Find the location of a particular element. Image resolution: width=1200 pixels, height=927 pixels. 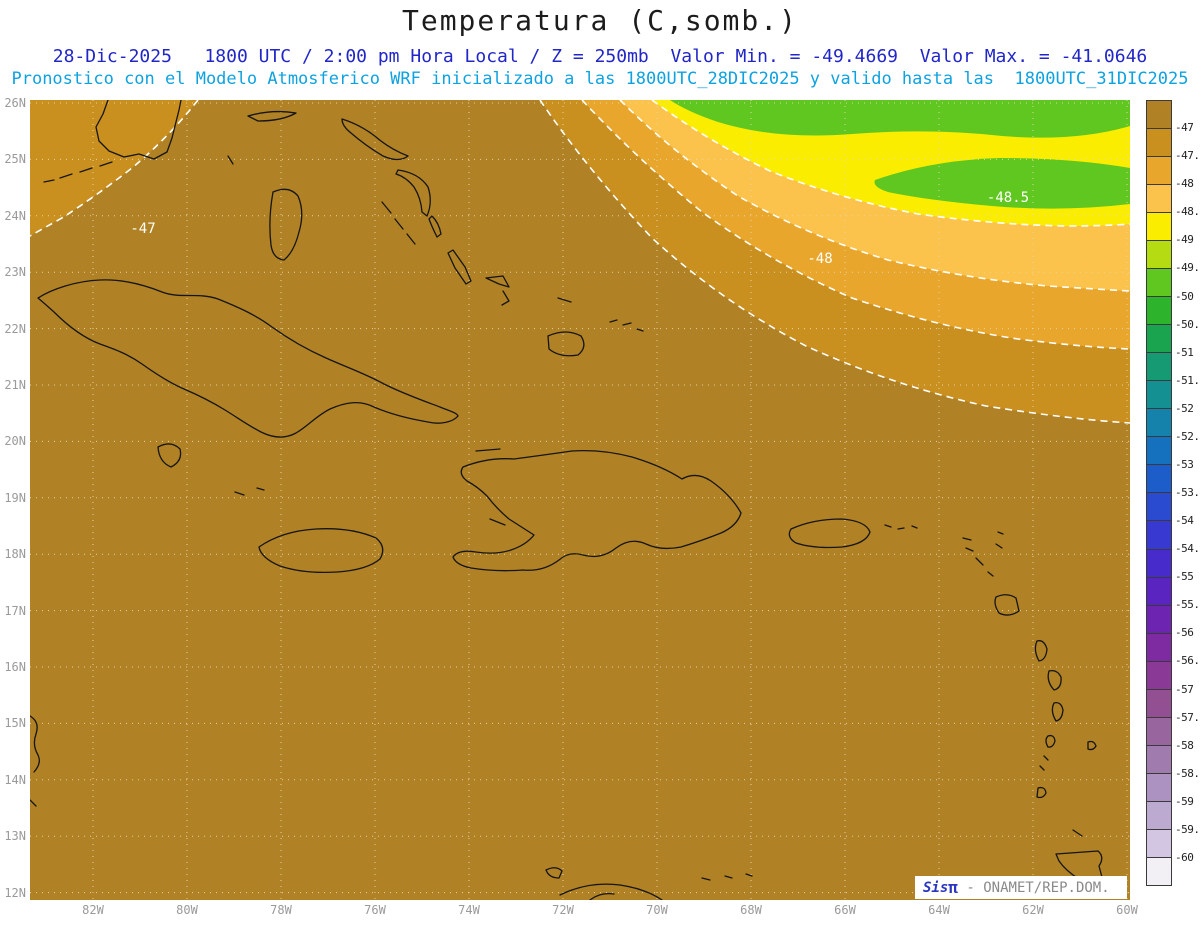

colorbar-tick-label: -48 is located at coordinates (1184, 184).